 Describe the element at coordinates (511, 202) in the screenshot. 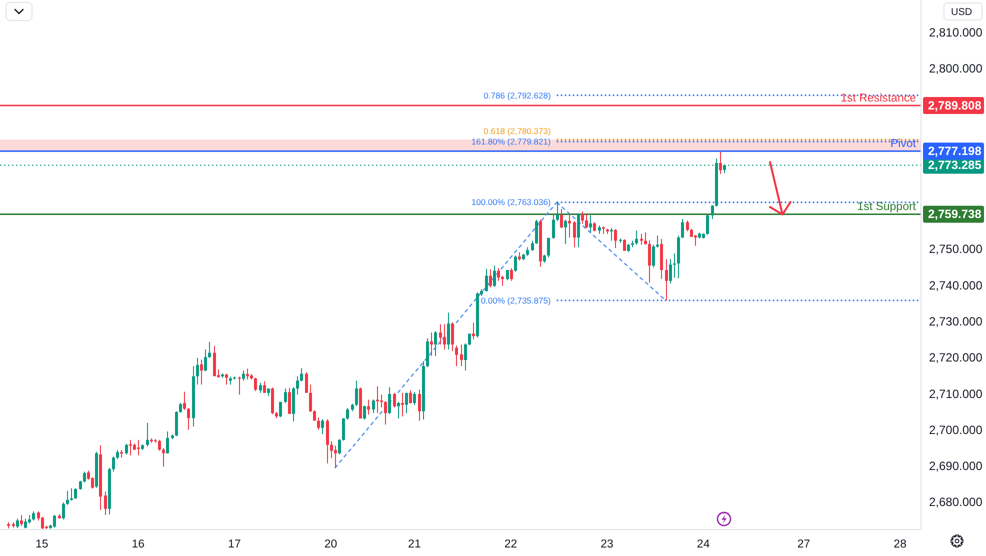

I see `series-label: 100.00% (2,763.036)` at that location.